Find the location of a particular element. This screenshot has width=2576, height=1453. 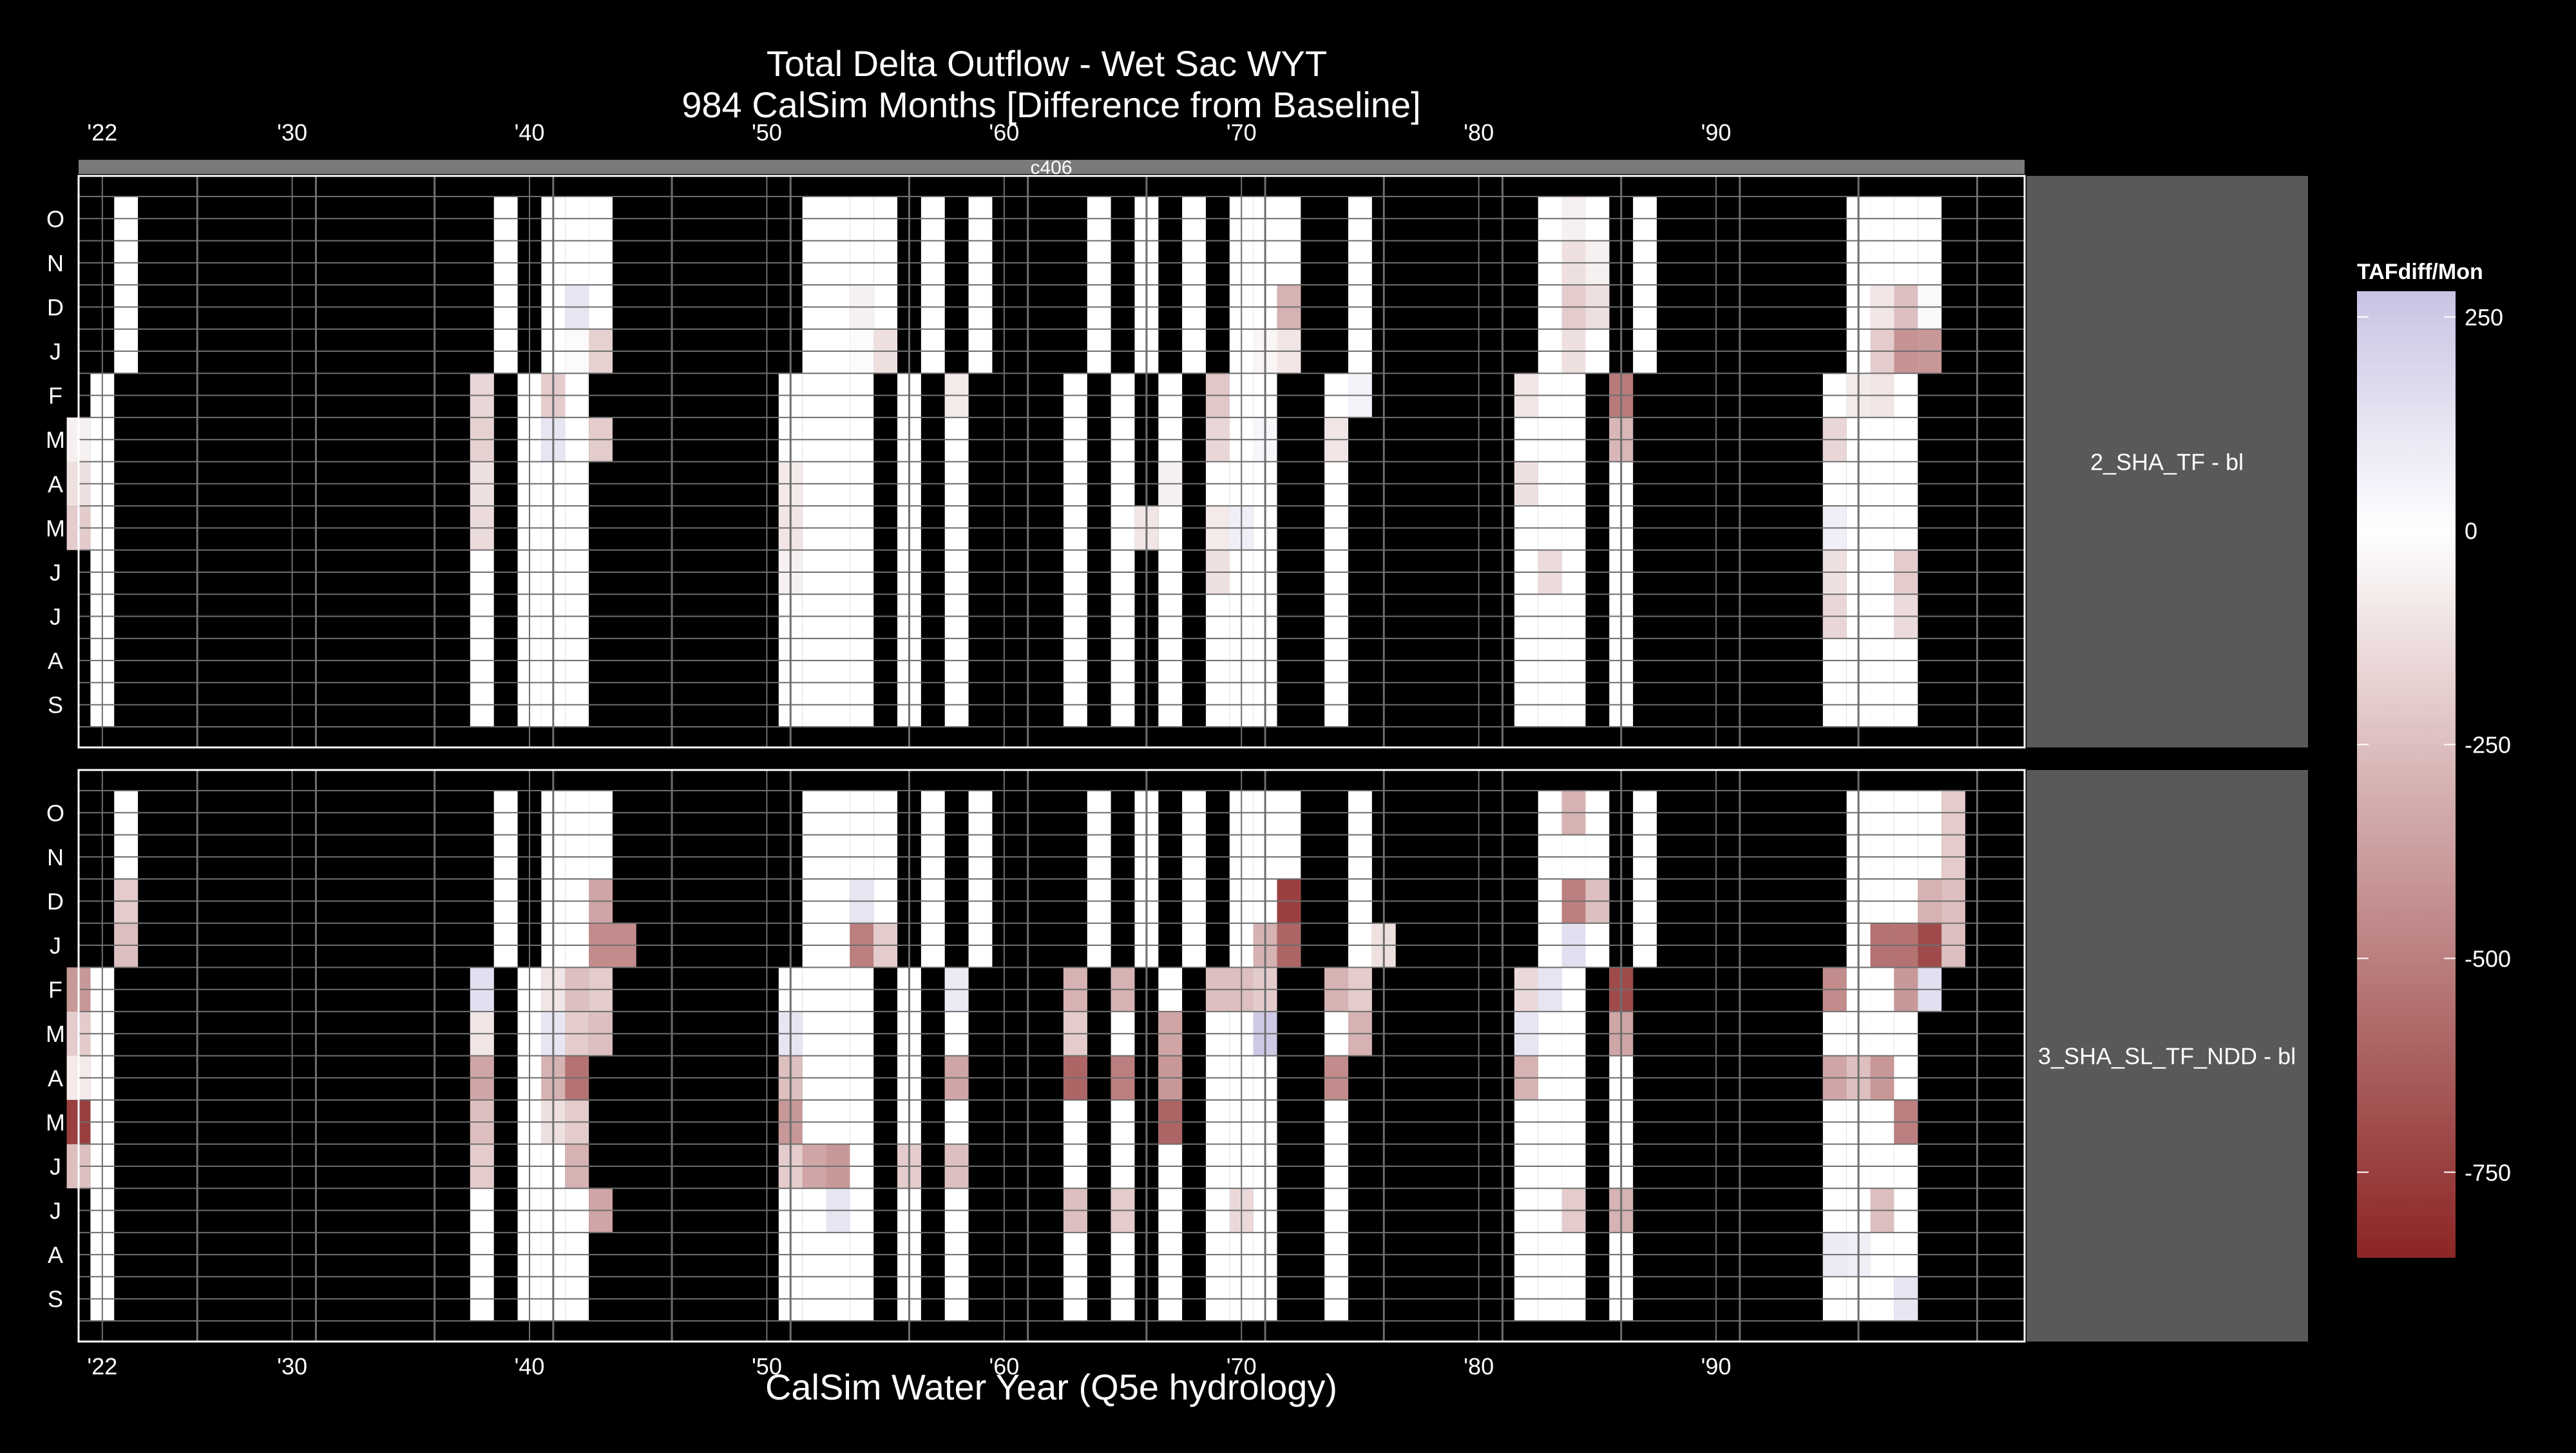

legend-title: TAFdiff/Mon is located at coordinates (2420, 272).